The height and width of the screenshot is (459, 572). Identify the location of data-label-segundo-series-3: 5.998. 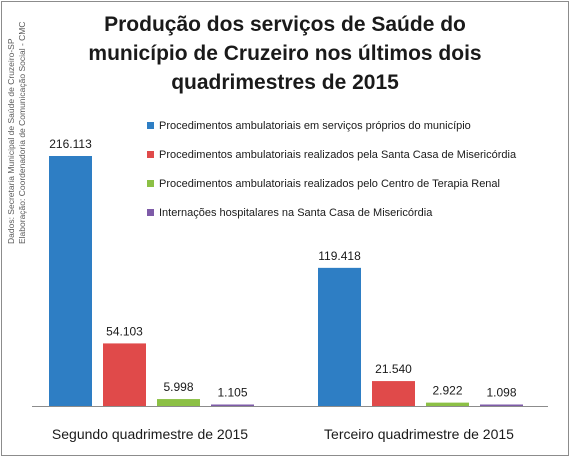
(178, 387).